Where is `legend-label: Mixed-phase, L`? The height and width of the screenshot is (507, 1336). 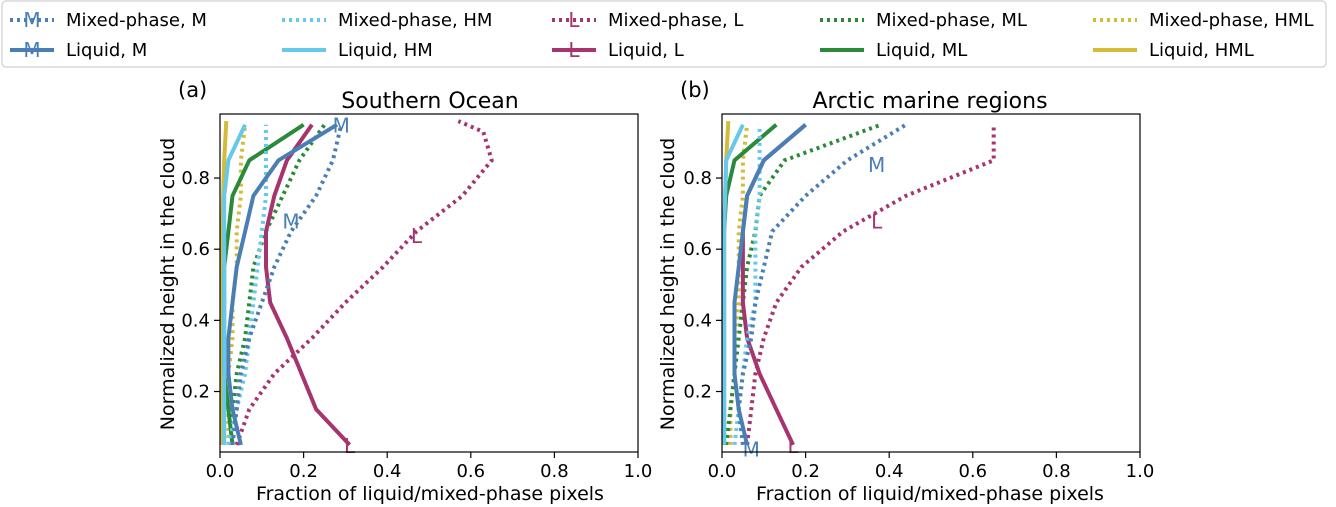 legend-label: Mixed-phase, L is located at coordinates (675, 20).